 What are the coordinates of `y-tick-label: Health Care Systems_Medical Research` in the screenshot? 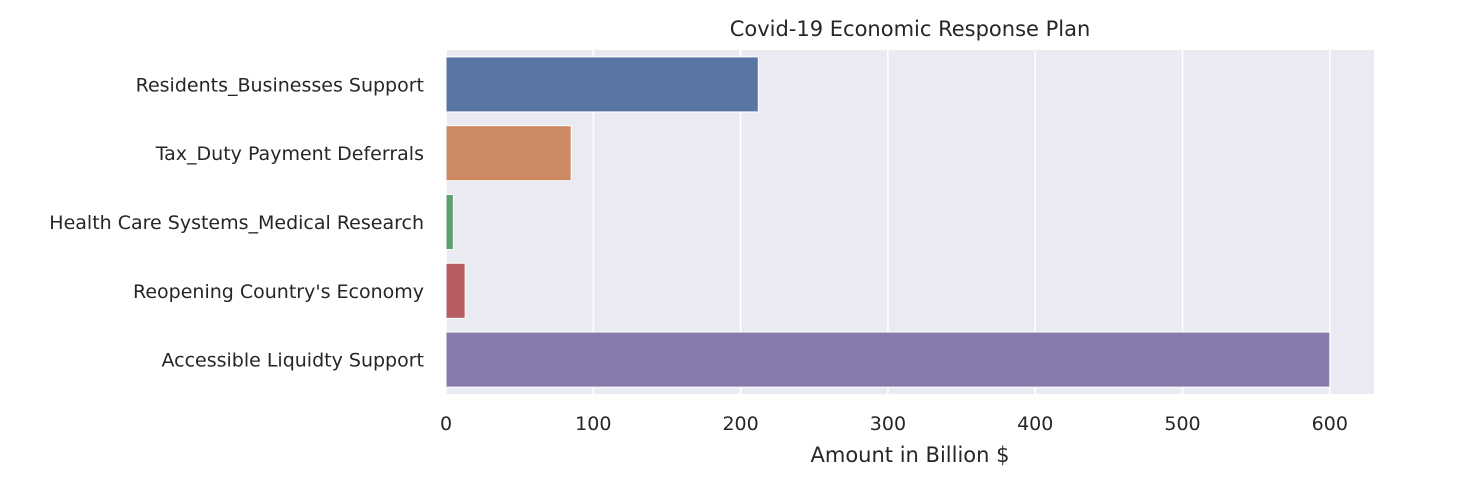 It's located at (236, 223).